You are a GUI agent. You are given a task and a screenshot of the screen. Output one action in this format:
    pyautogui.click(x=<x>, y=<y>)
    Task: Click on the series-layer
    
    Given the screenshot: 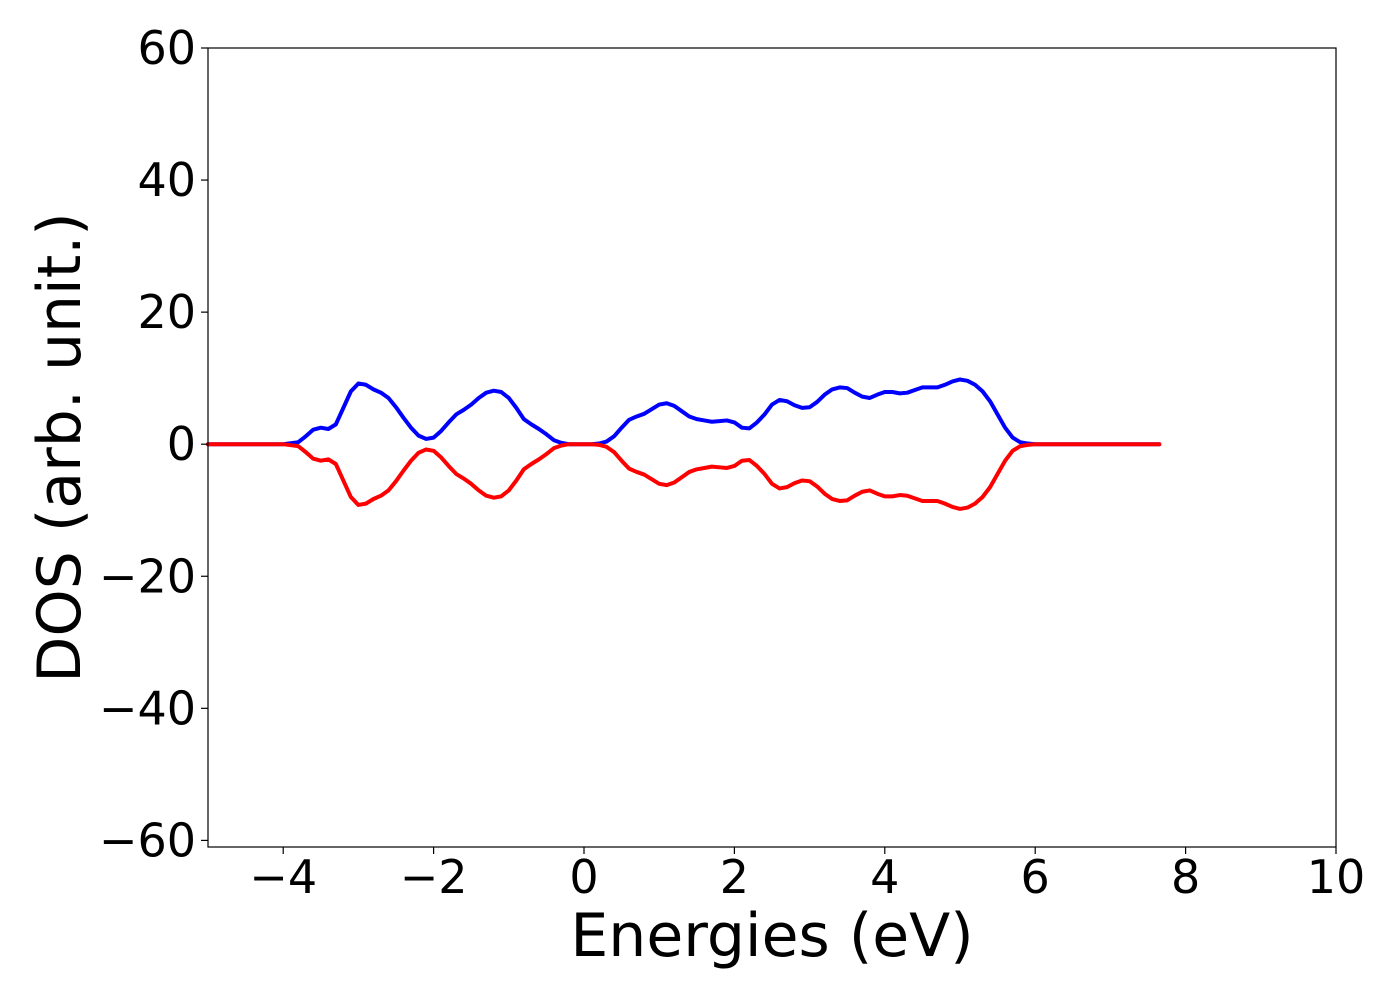 What is the action you would take?
    pyautogui.click(x=684, y=444)
    